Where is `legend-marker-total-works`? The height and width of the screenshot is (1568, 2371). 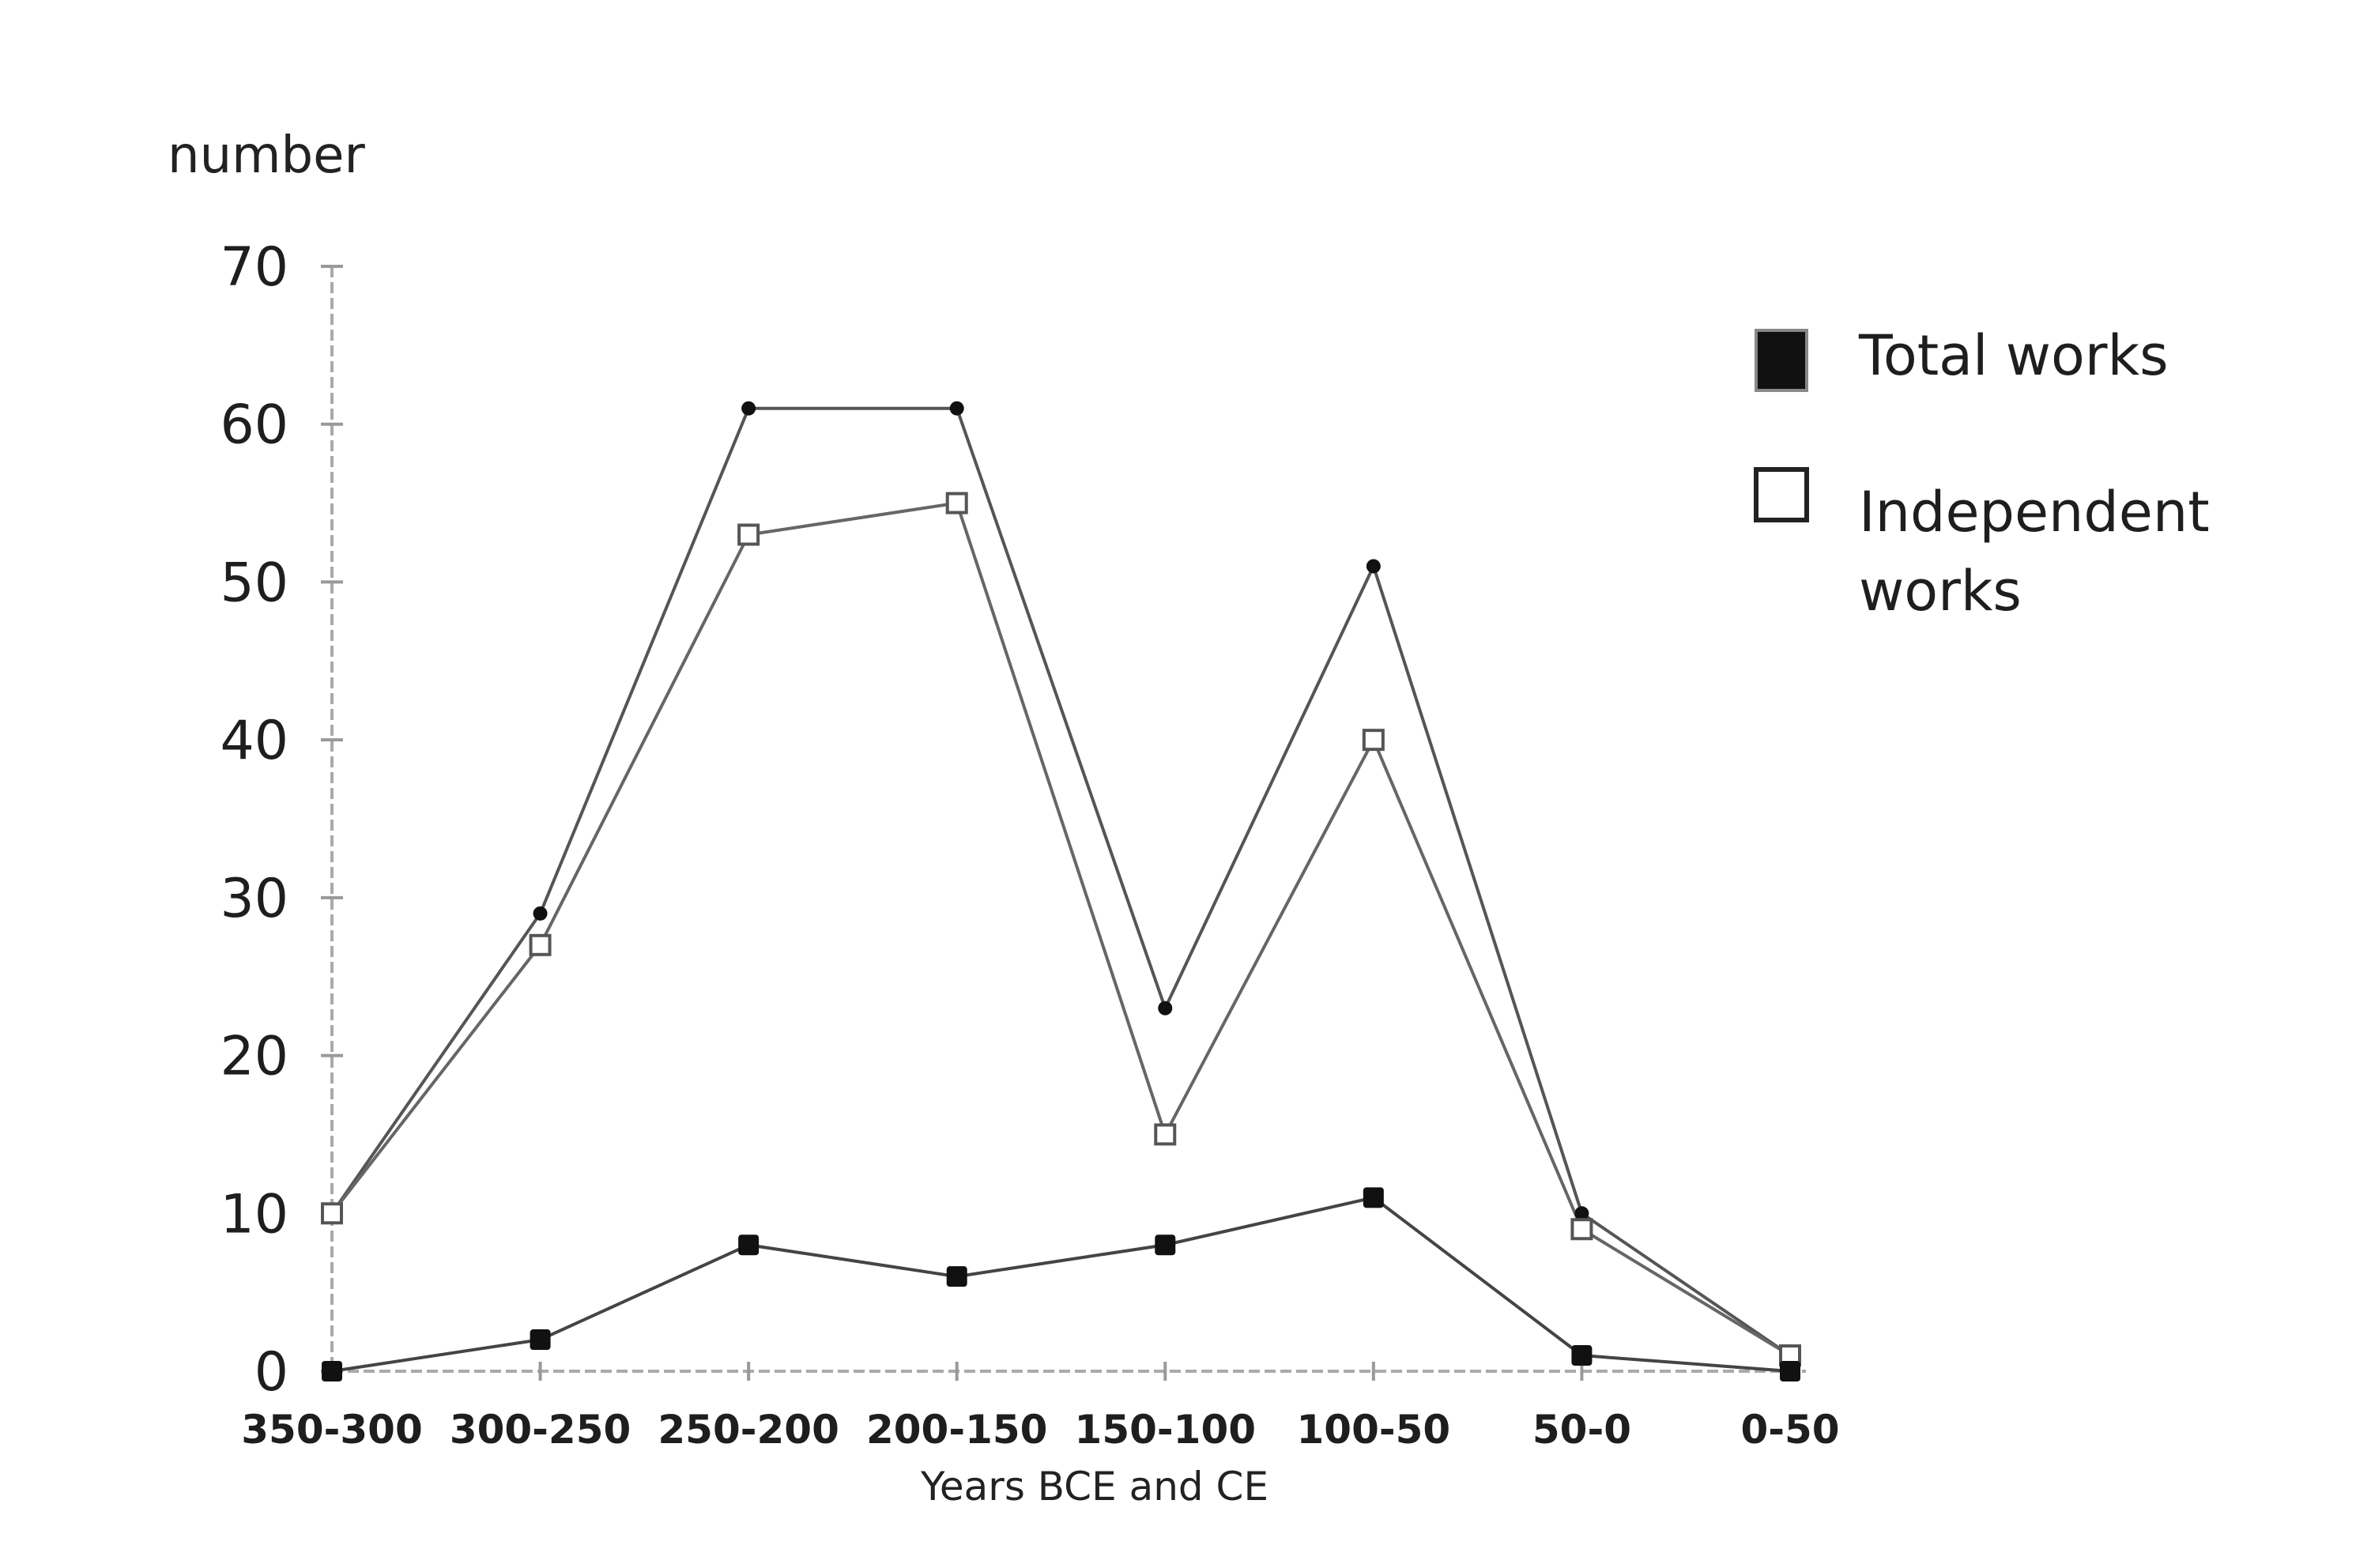 legend-marker-total-works is located at coordinates (1782, 360).